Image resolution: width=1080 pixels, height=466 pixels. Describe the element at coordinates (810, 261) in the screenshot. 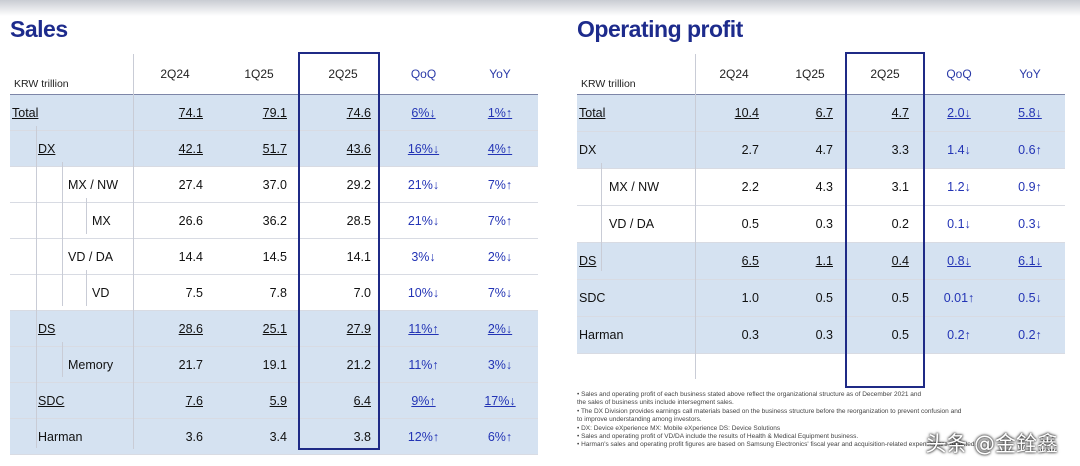

I see `value-cell: 1.1` at that location.